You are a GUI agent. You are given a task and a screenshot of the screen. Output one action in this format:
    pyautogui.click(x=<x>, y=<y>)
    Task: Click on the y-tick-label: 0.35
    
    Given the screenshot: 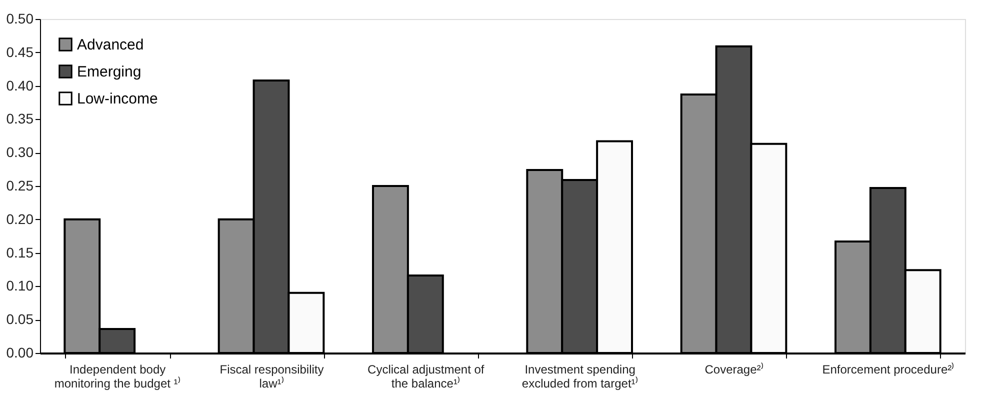 What is the action you would take?
    pyautogui.click(x=20, y=118)
    